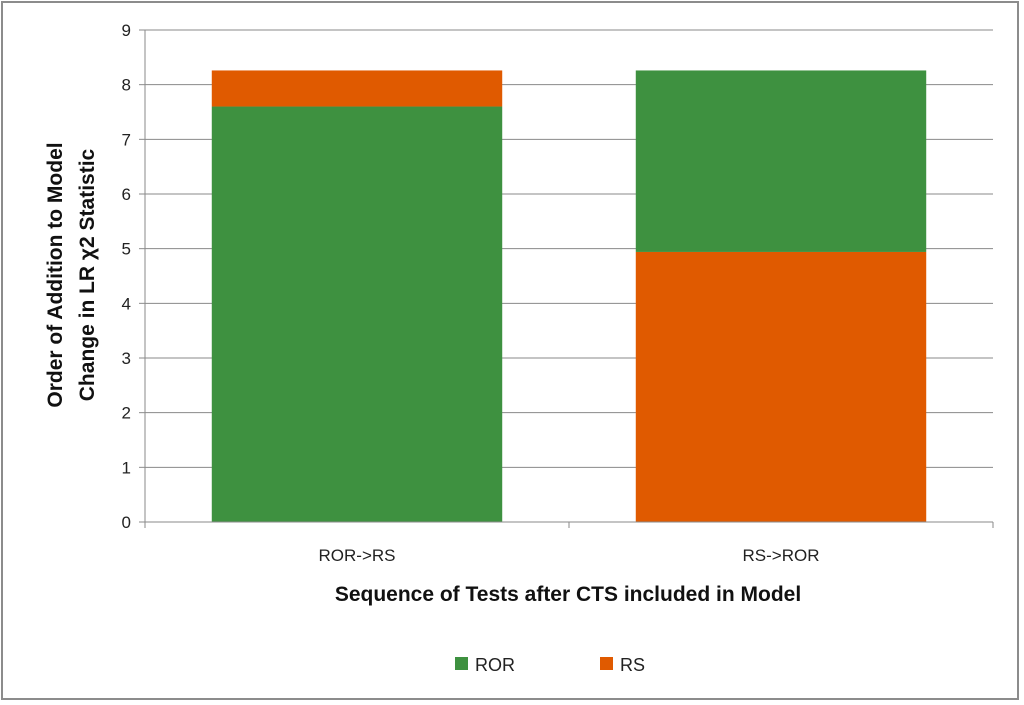 The width and height of the screenshot is (1024, 705). Describe the element at coordinates (126, 194) in the screenshot. I see `y-tick-label: 6` at that location.